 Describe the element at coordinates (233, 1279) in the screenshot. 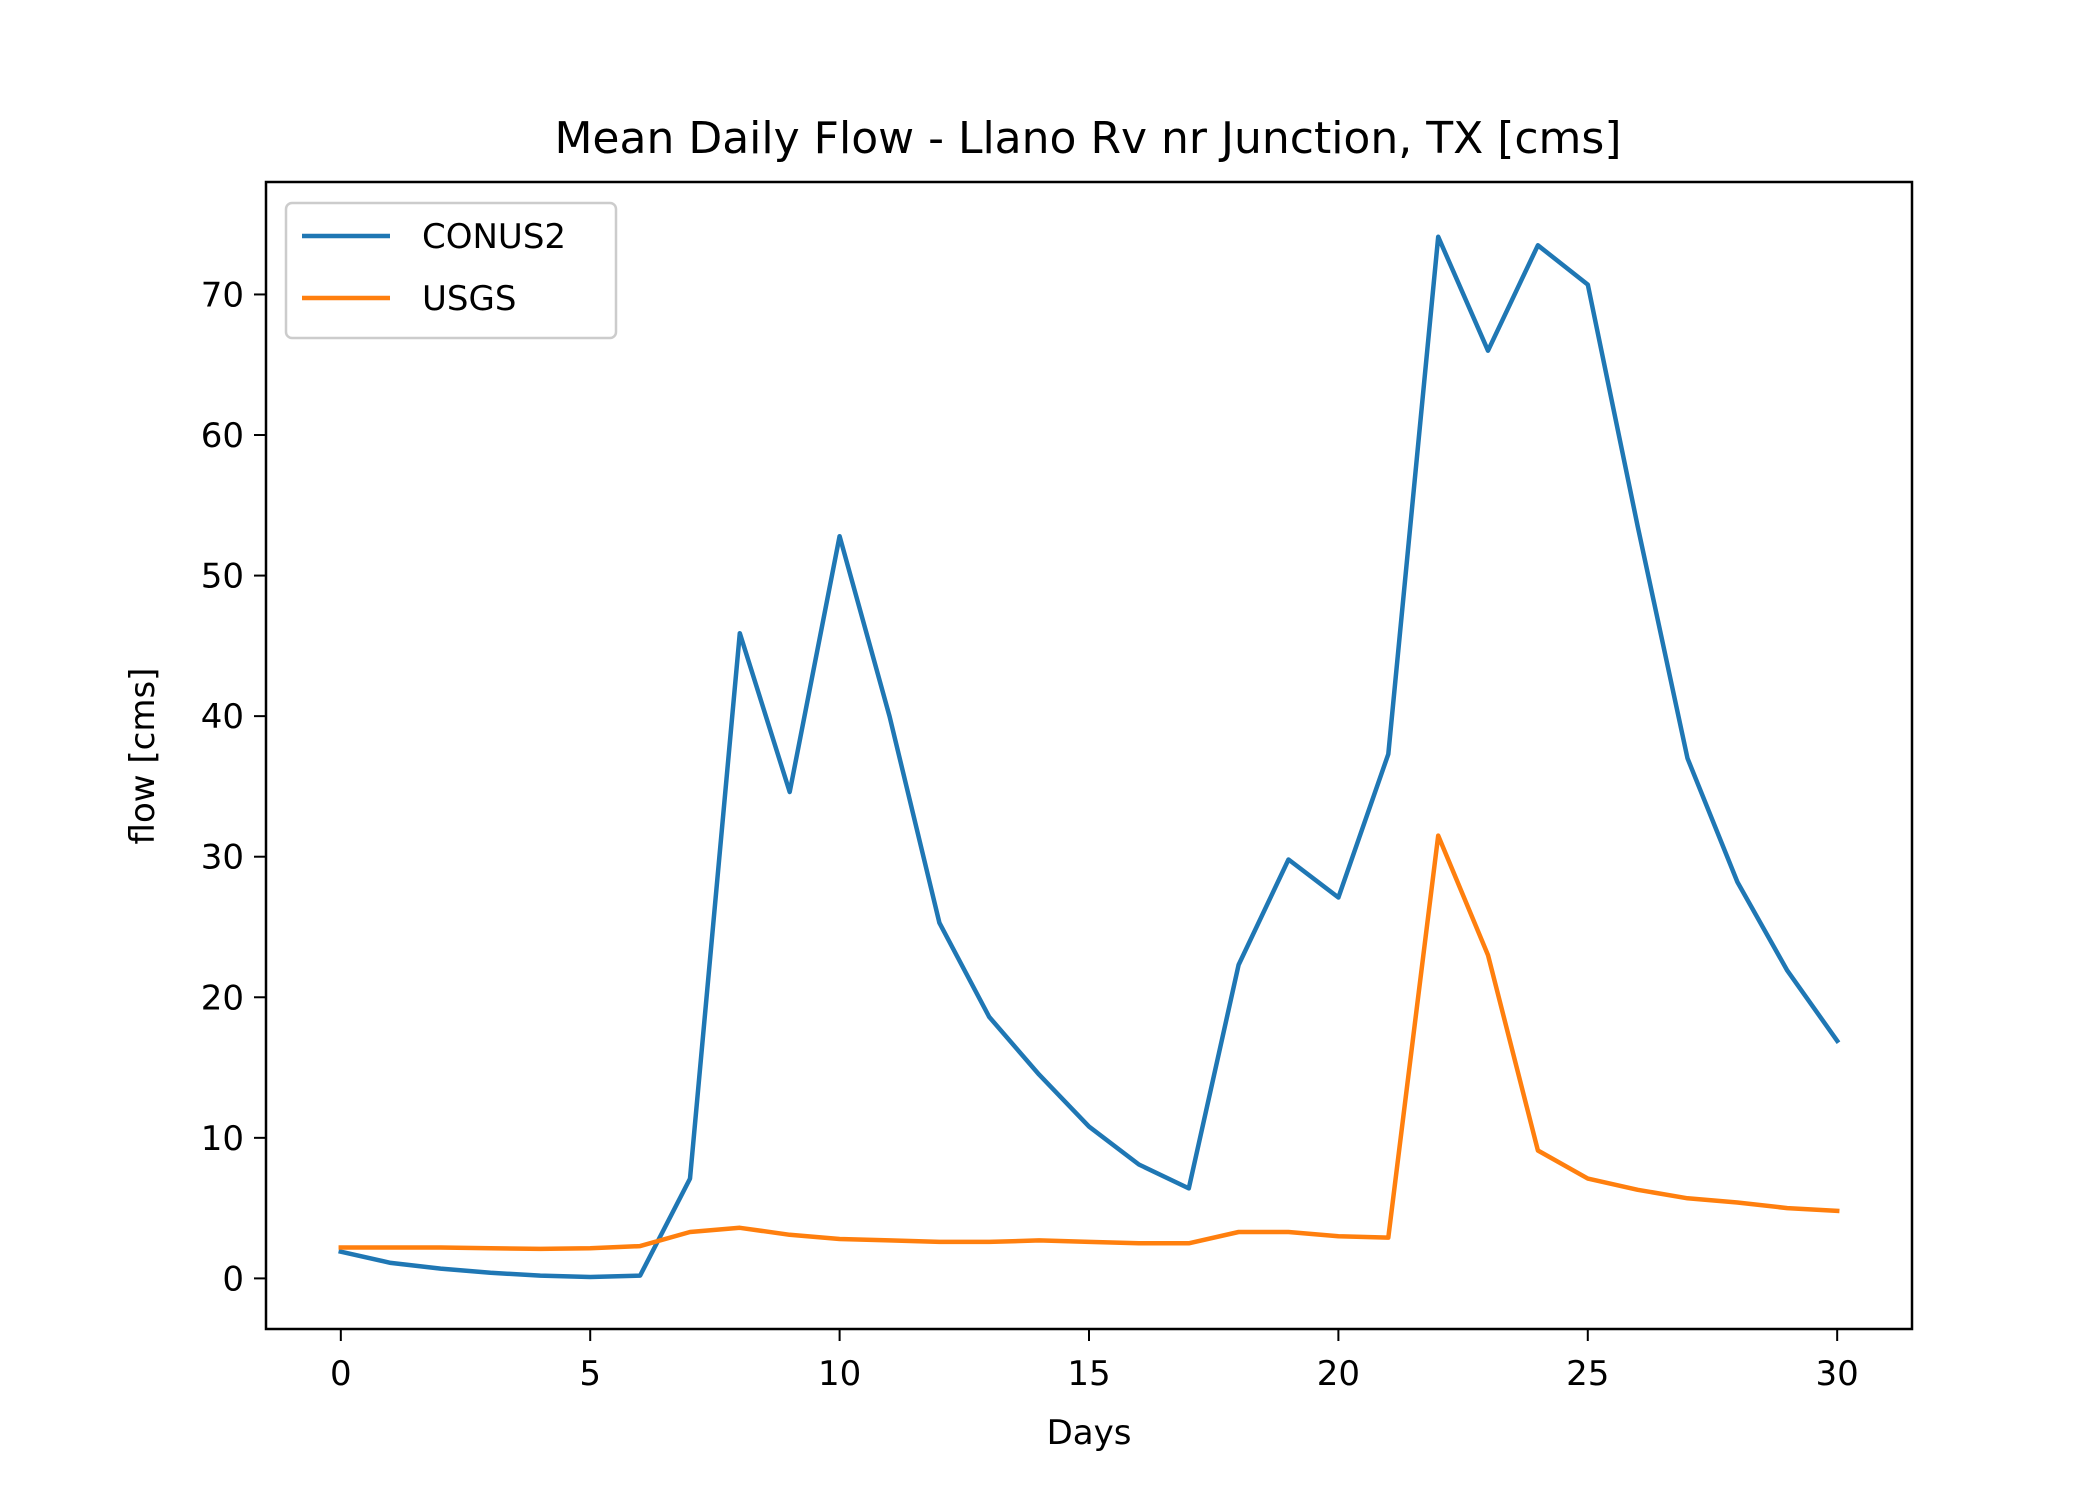

I see `y-tick-label: 0` at that location.